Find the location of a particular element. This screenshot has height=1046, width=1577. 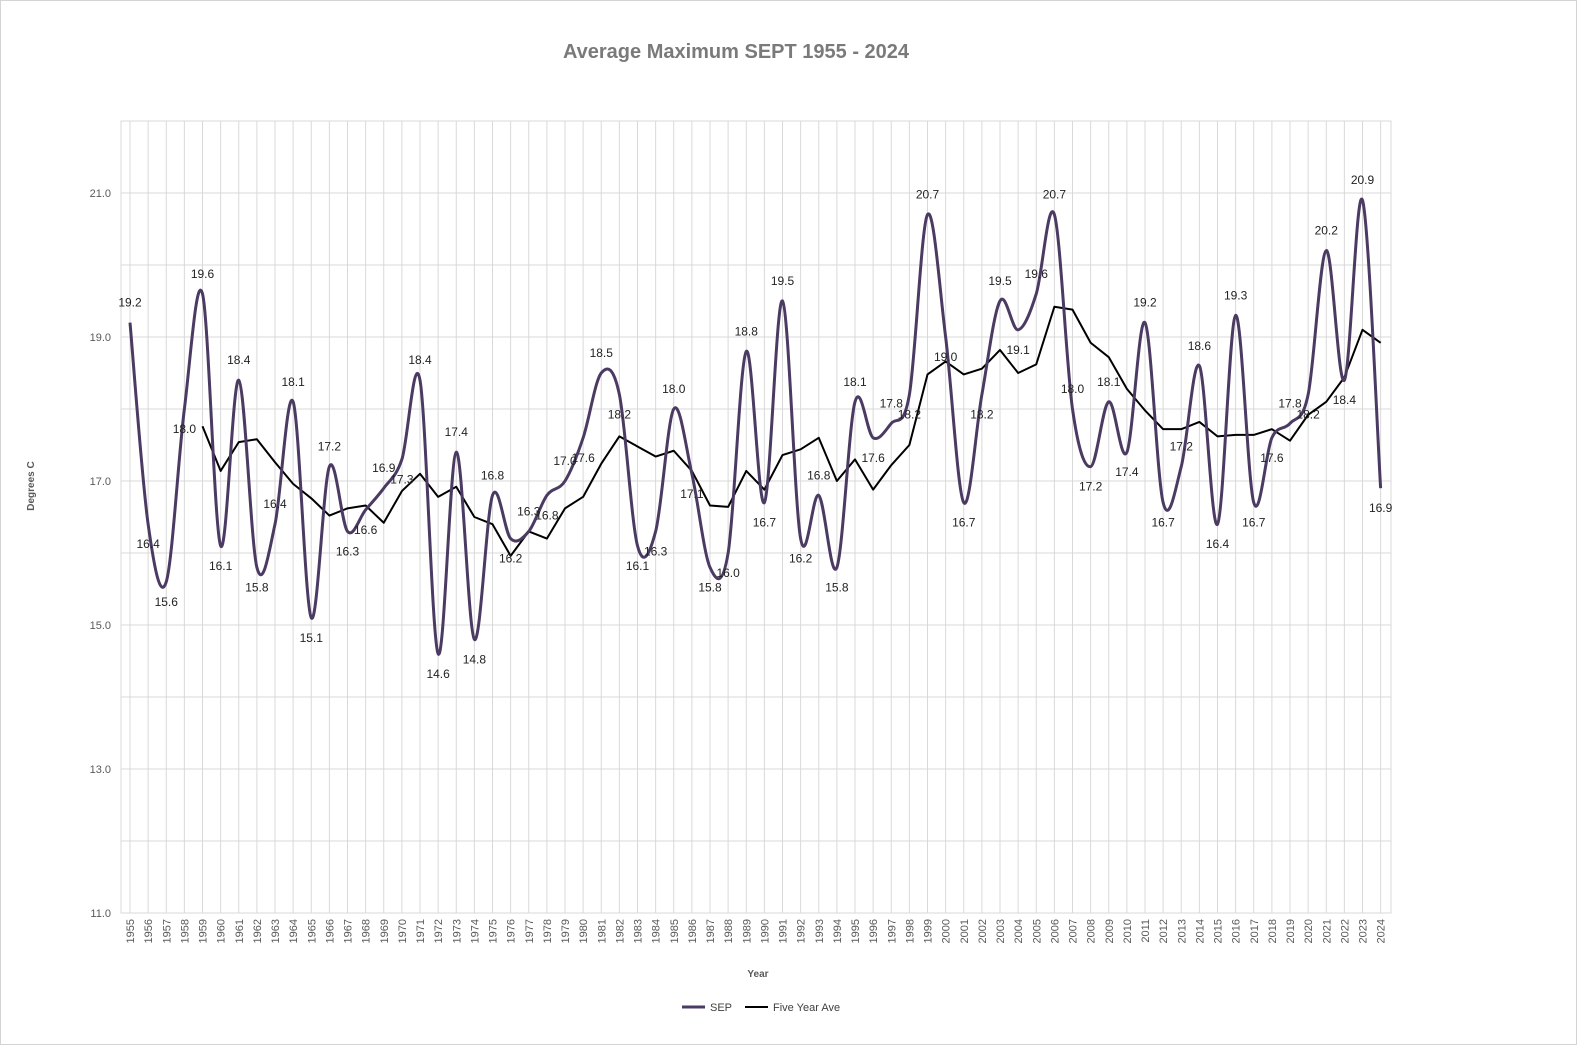

data-label: 19.1 is located at coordinates (1018, 350).